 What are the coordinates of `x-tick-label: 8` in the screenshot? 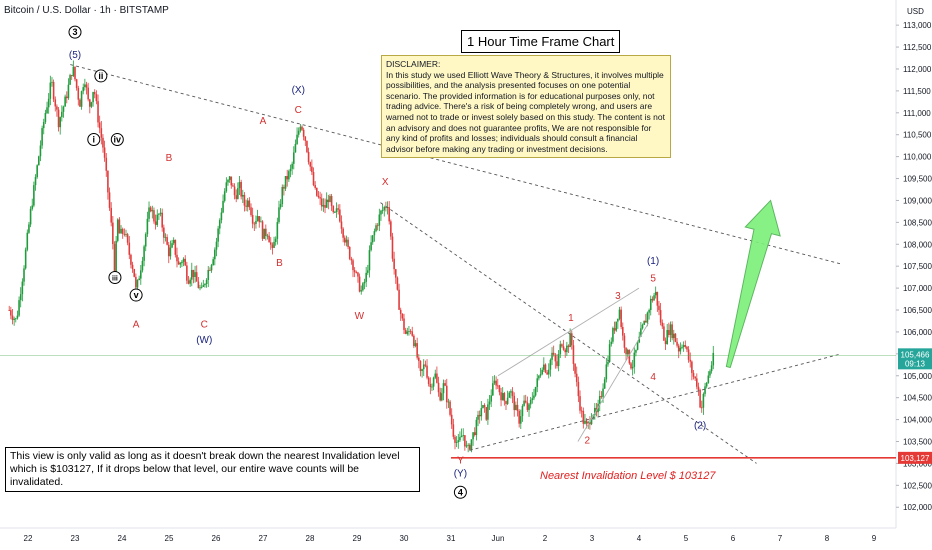 It's located at (827, 538).